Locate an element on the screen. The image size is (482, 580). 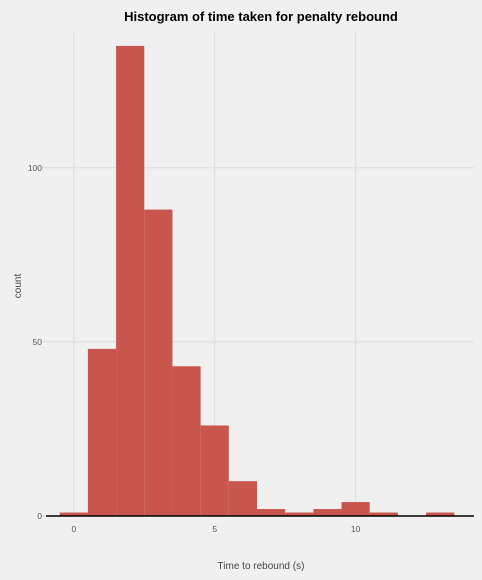
y-tick-label: 0 is located at coordinates (39, 516).